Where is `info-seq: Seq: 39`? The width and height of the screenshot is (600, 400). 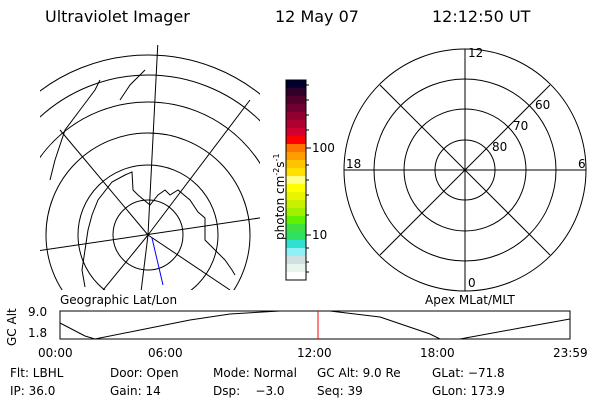
info-seq: Seq: 39 is located at coordinates (340, 391).